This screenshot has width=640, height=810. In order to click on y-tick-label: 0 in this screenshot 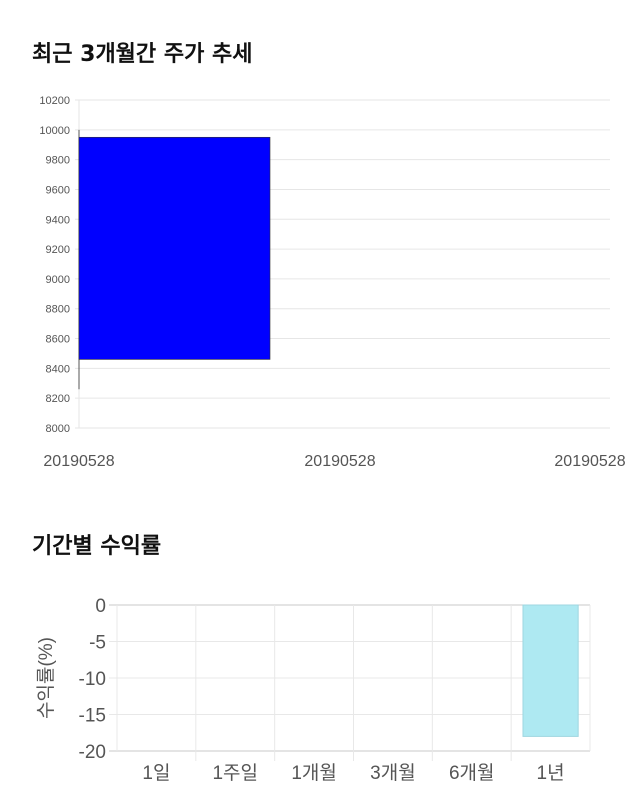, I will do `click(100, 606)`.